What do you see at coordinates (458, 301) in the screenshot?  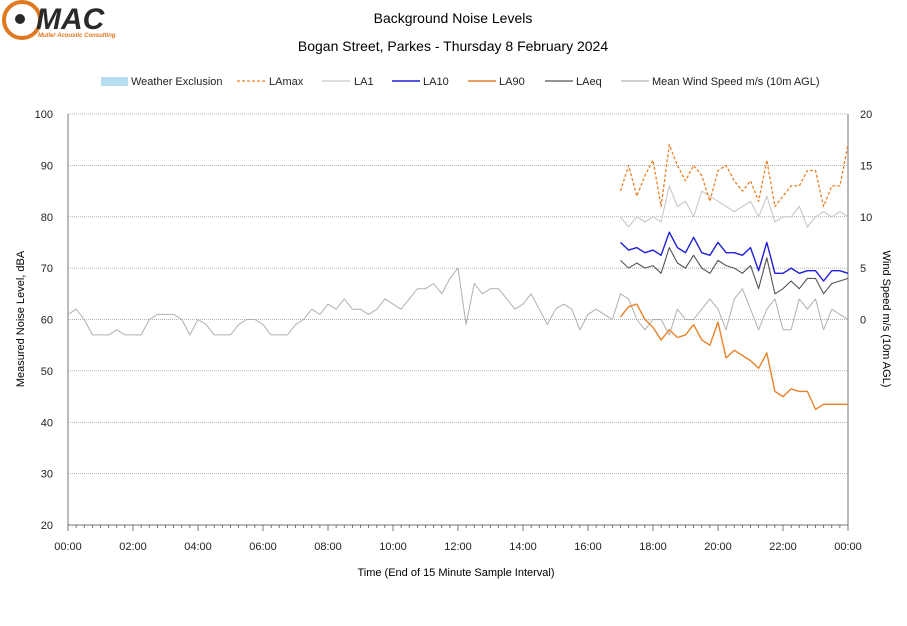 I see `series-line-wind-speed` at bounding box center [458, 301].